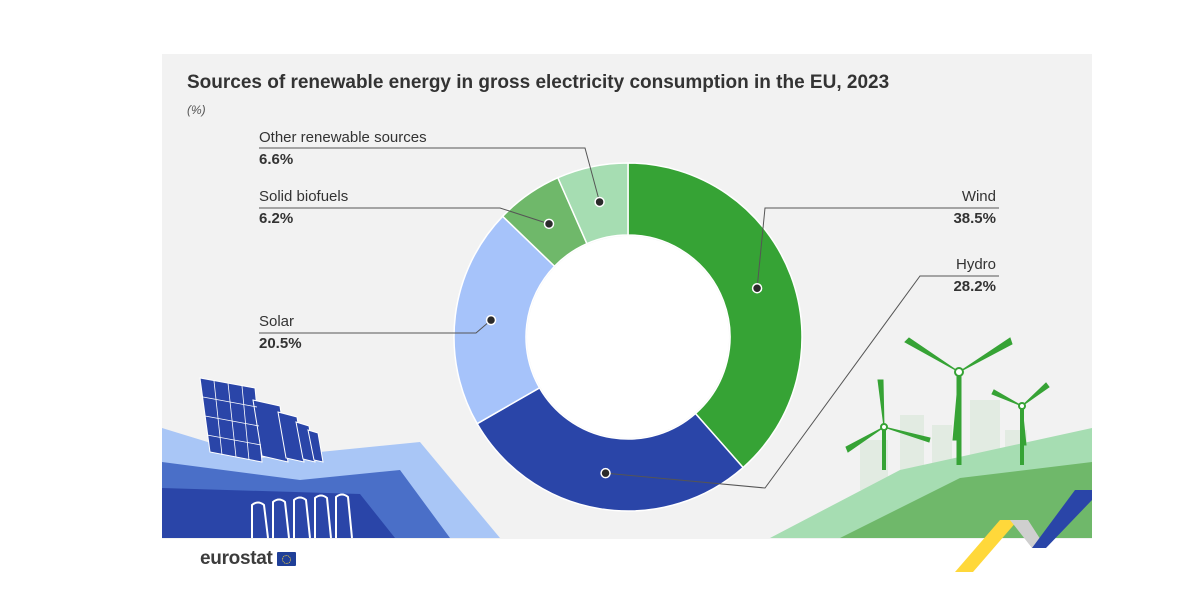 This screenshot has height=600, width=1200. What do you see at coordinates (430, 175) in the screenshot?
I see `leader-line-other-renewable-sources` at bounding box center [430, 175].